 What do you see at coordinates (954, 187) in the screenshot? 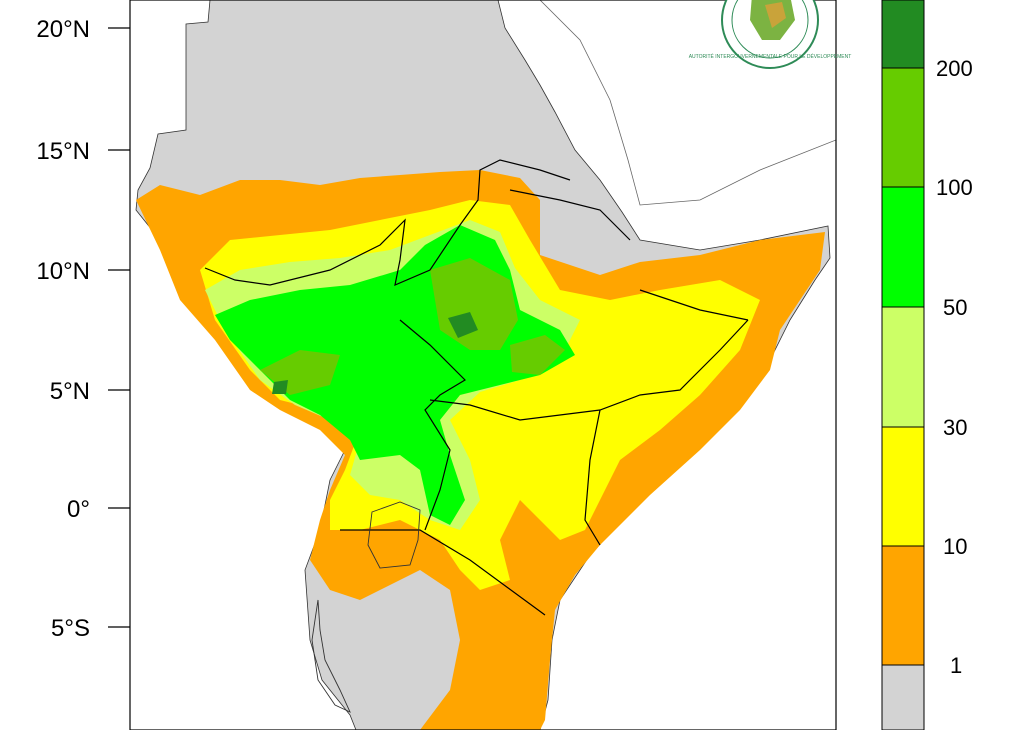
I see `legend-label-100: 100` at bounding box center [954, 187].